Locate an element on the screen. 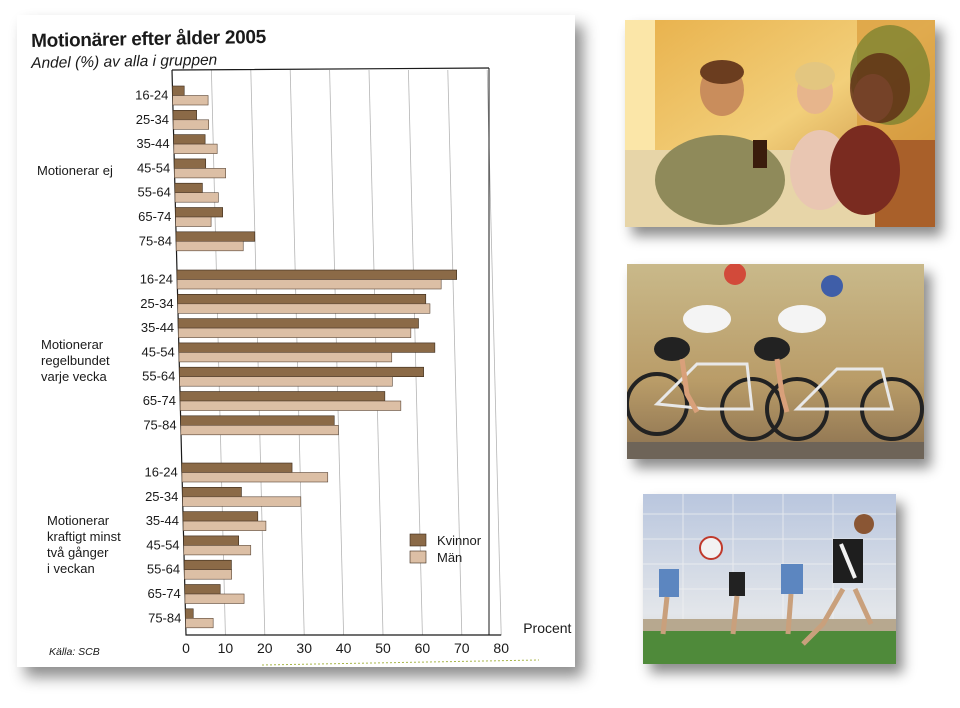  group-label: kraftigt minst is located at coordinates (84, 536).